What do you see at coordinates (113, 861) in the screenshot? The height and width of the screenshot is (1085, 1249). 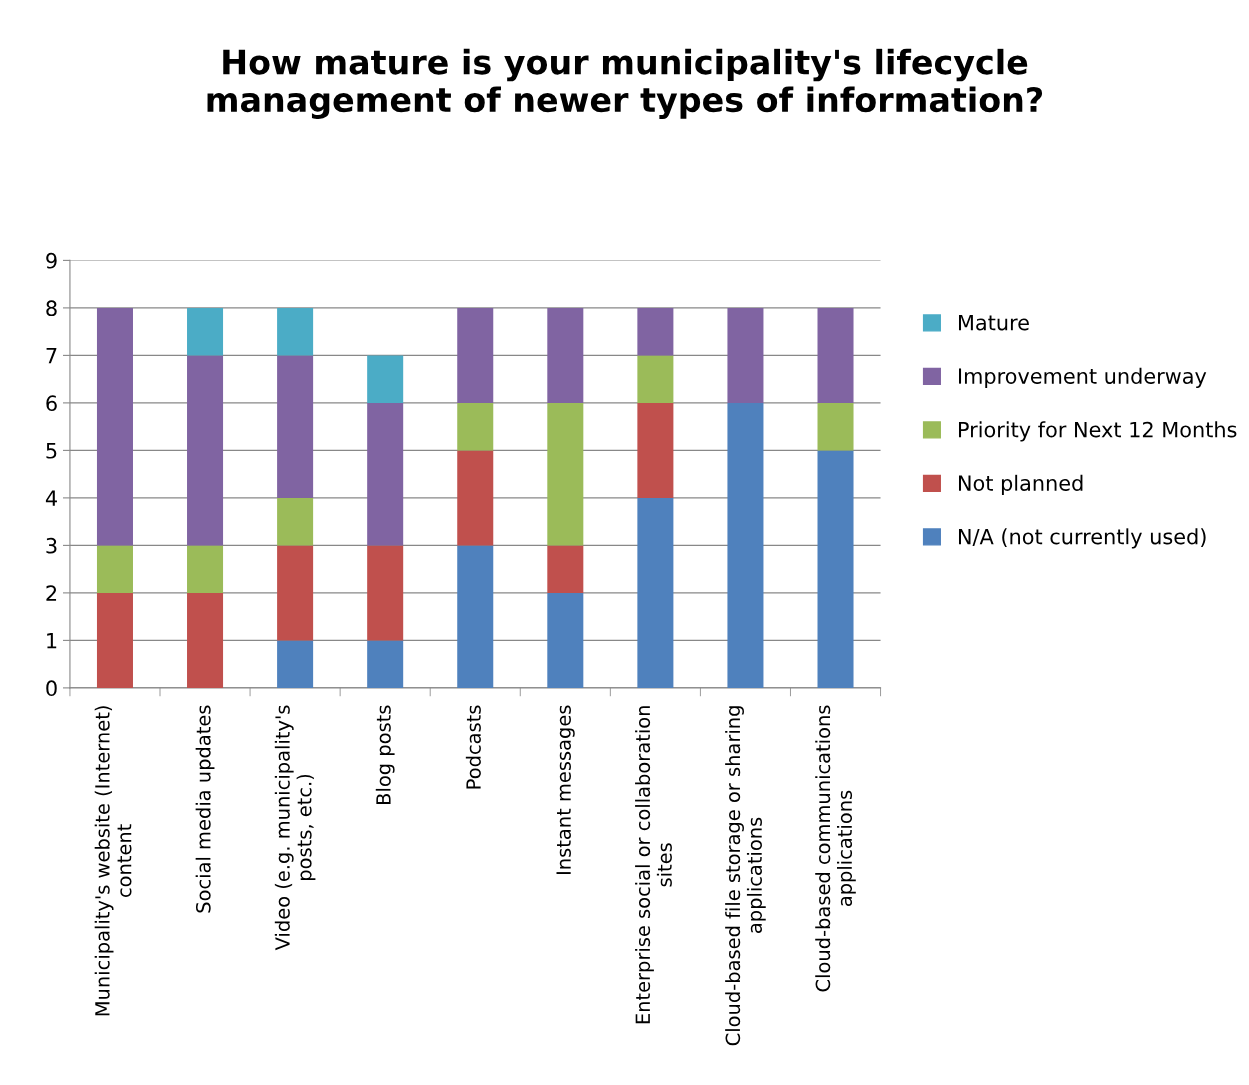 I see `x-tick-label: Municipality's website (Internet) content` at bounding box center [113, 861].